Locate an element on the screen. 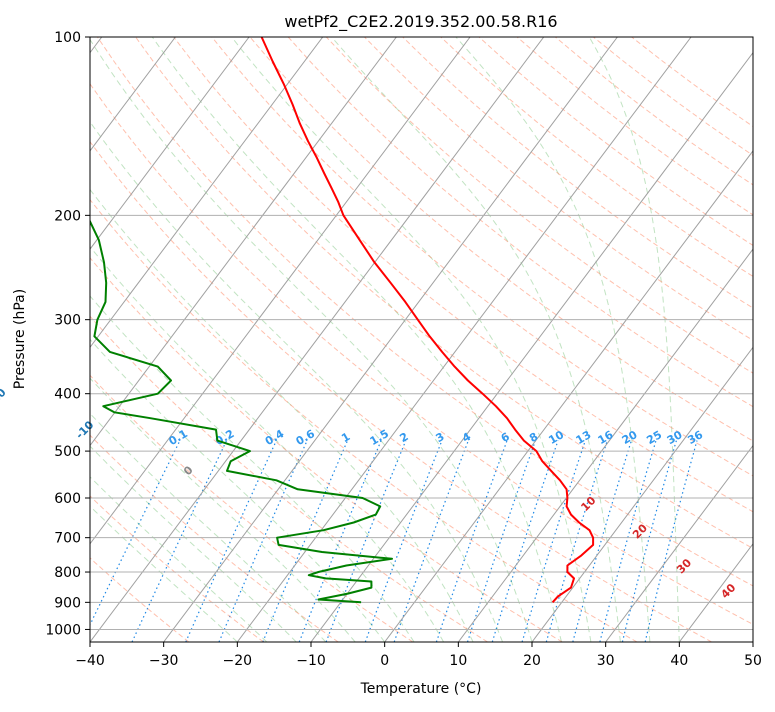  mixing-ratio-label: 6 is located at coordinates (505, 437).